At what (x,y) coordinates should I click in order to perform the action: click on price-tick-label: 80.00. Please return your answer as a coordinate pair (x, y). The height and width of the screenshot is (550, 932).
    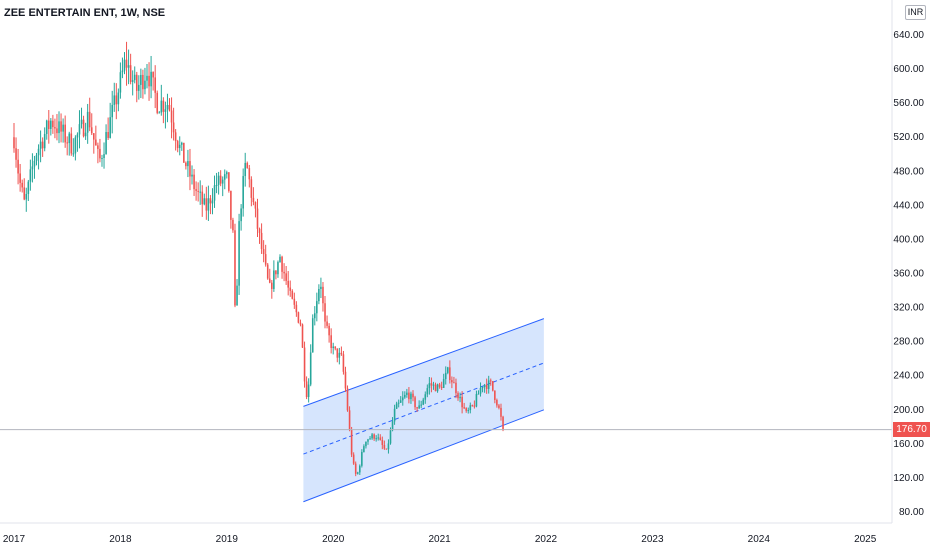
    Looking at the image, I should click on (911, 512).